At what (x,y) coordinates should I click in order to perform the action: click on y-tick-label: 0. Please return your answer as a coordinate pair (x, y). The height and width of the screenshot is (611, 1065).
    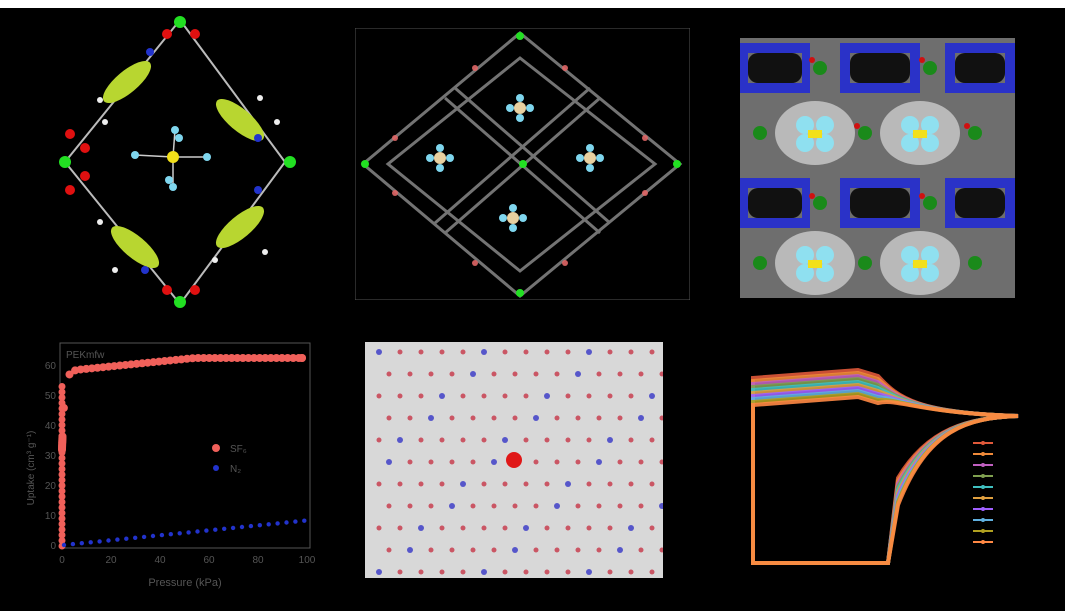
    Looking at the image, I should click on (53, 546).